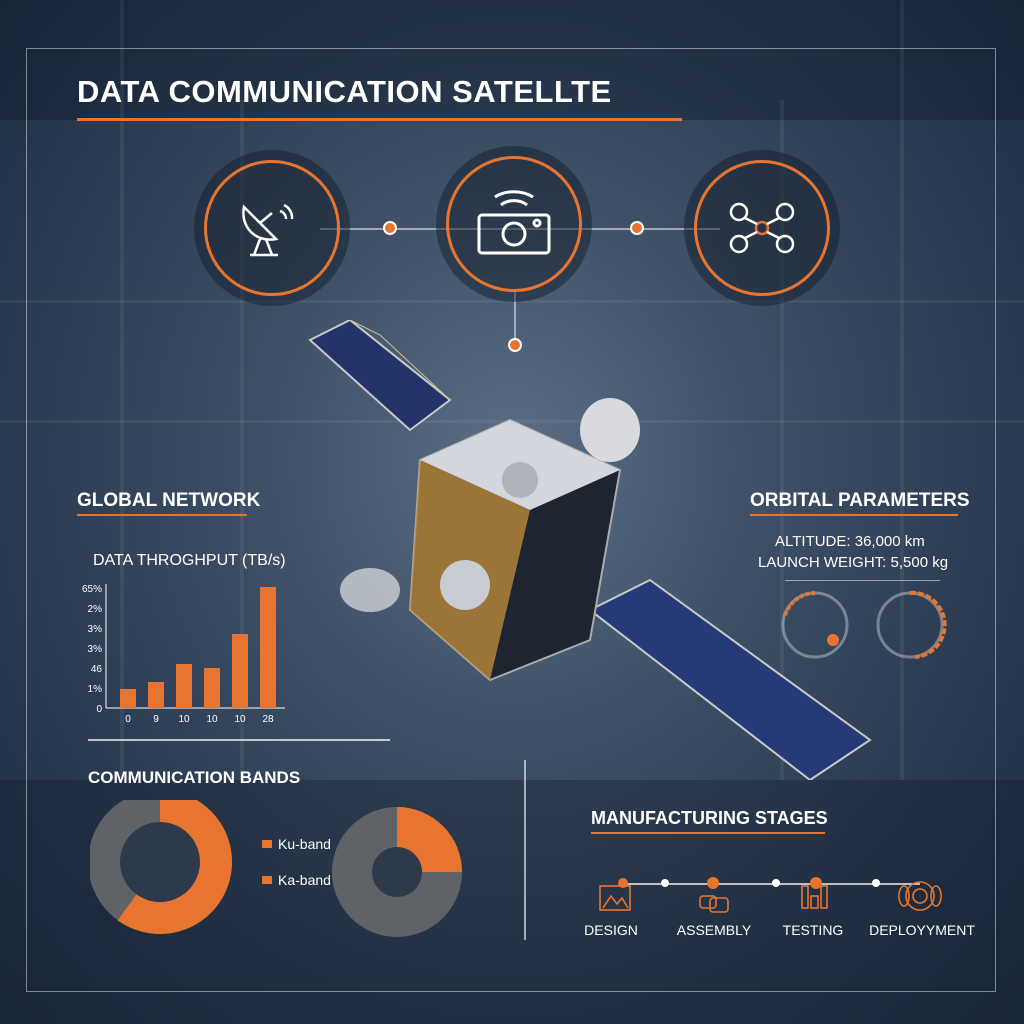 Image resolution: width=1024 pixels, height=1024 pixels. Describe the element at coordinates (128, 719) in the screenshot. I see `x-tick-label: 0` at that location.